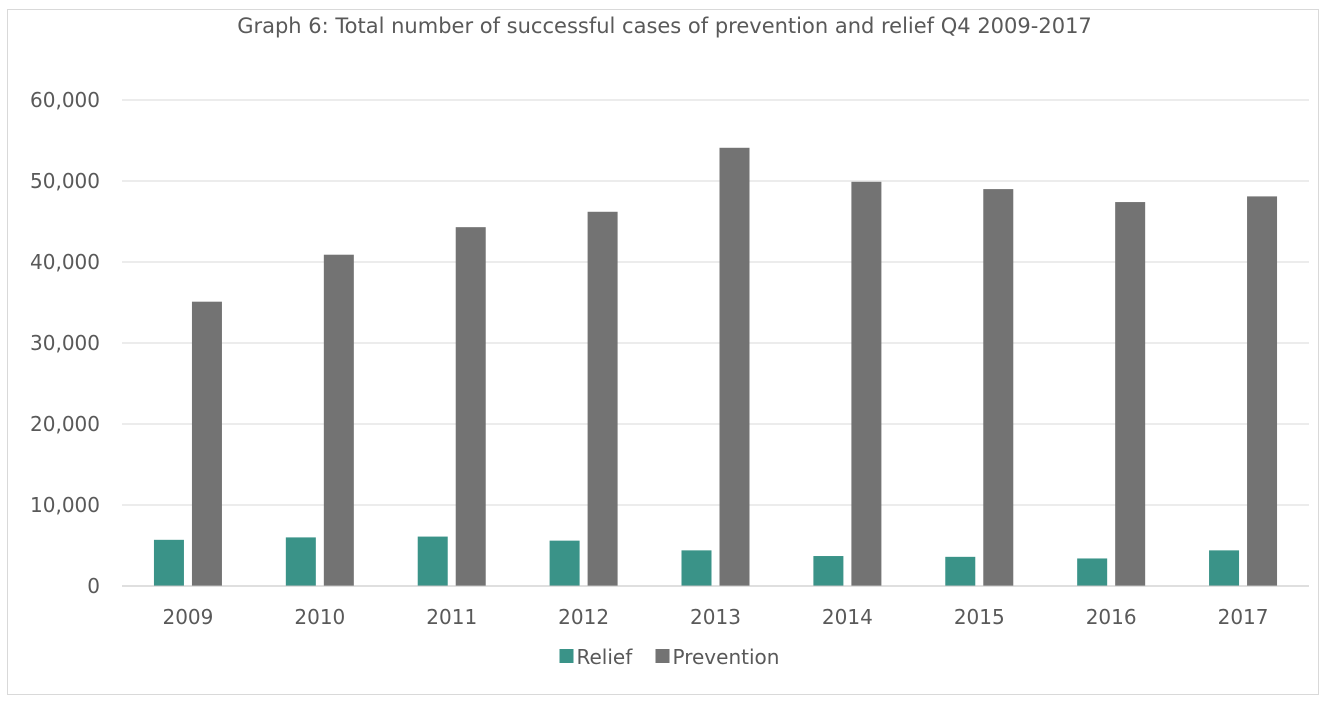 The image size is (1329, 702). Describe the element at coordinates (65, 505) in the screenshot. I see `y-tick-label: 10,000` at that location.